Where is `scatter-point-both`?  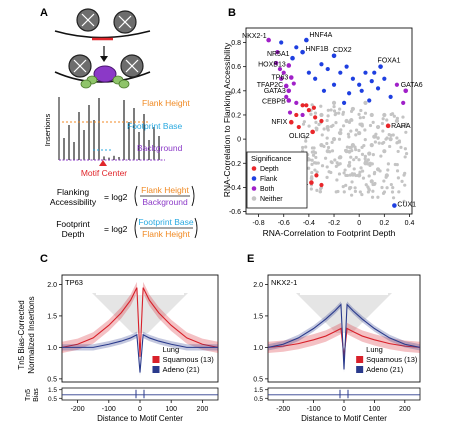
scatter-point-both is located at coordinates (283, 72).